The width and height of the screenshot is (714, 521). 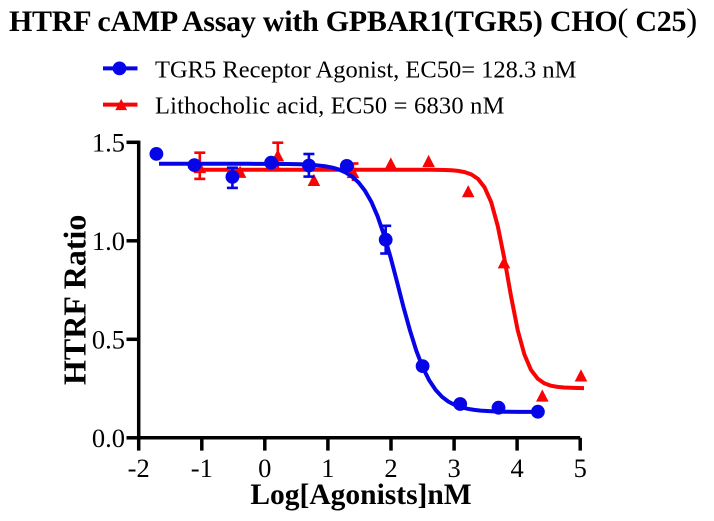 I want to click on svg-text: 4, so click(x=516, y=468).